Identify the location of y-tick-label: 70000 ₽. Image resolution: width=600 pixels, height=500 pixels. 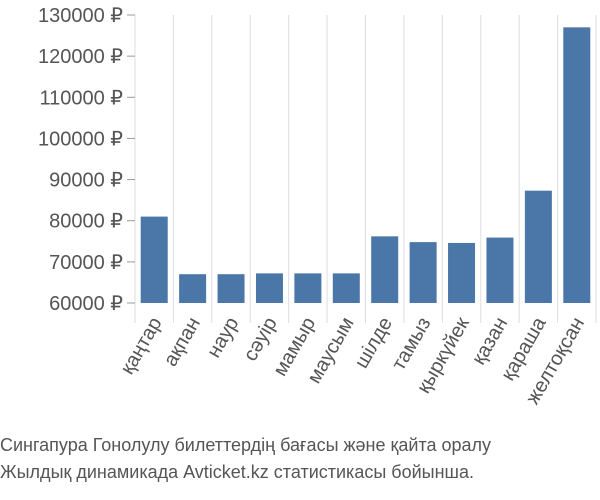
(86, 263).